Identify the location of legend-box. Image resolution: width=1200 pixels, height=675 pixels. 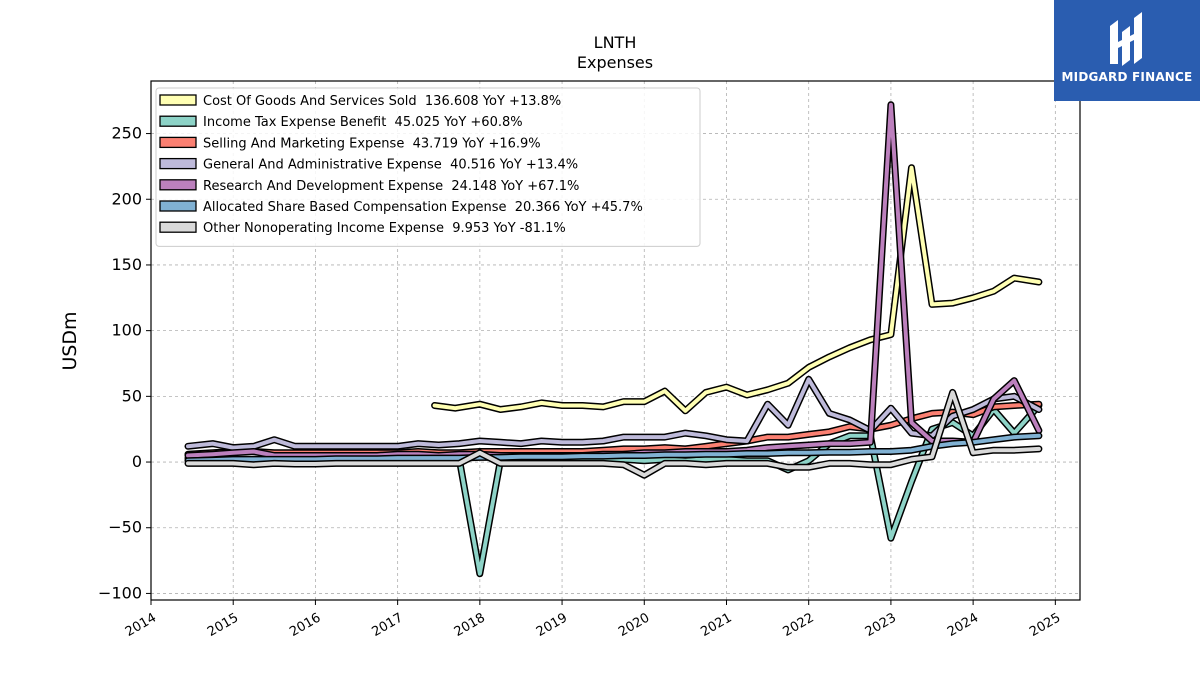
(428, 167).